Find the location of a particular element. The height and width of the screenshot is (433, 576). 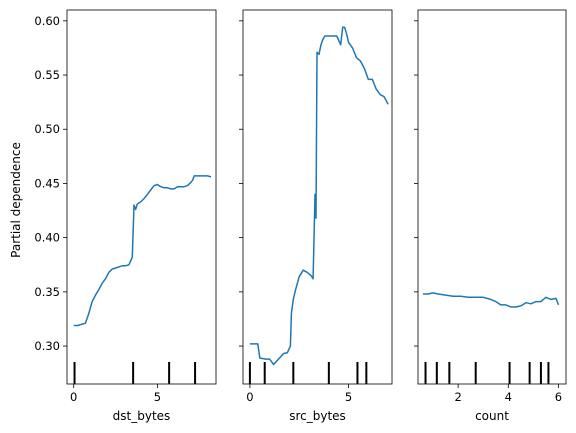

y-tick-label: 0.30 is located at coordinates (47, 346).